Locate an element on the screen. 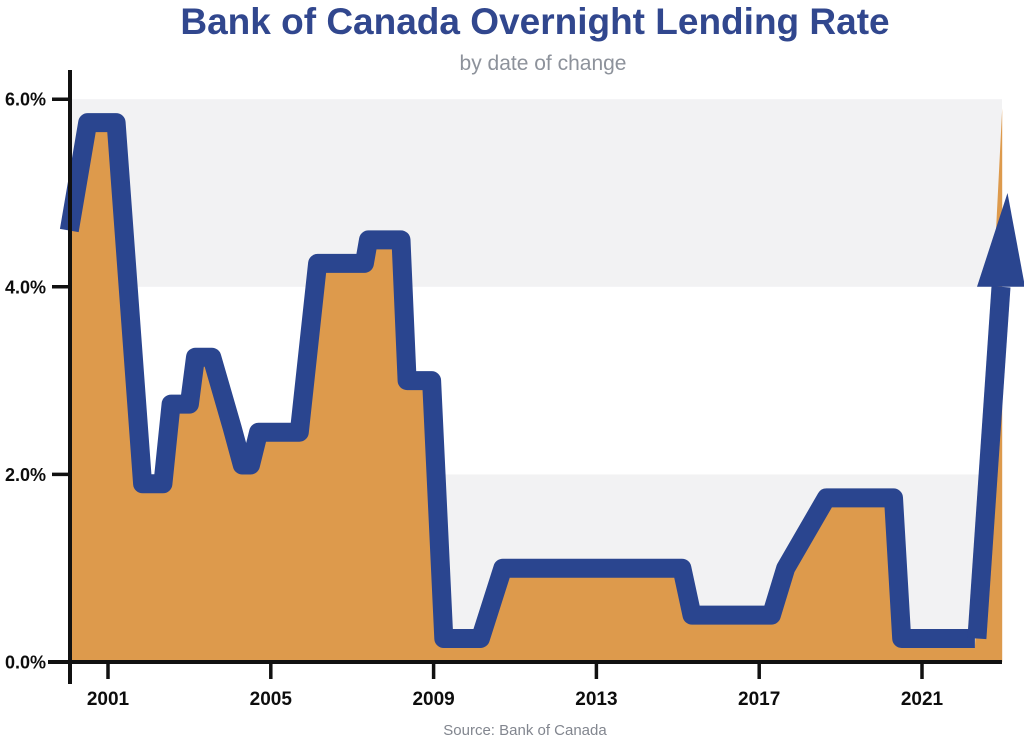 The width and height of the screenshot is (1024, 742). chart-title: Bank of Canada Overnight Lending Rate is located at coordinates (535, 21).